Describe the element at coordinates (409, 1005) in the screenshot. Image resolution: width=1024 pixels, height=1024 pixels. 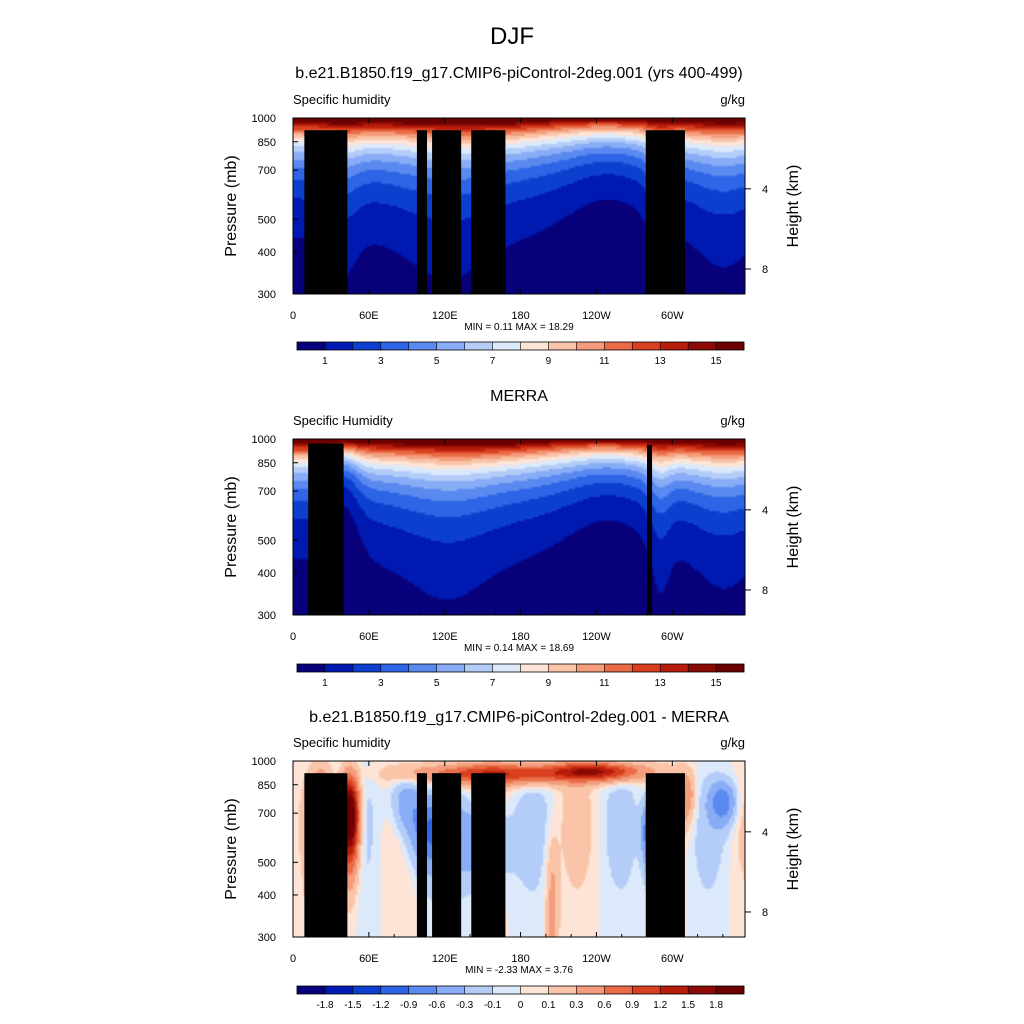
I see `colorbar-label: -0.9` at that location.